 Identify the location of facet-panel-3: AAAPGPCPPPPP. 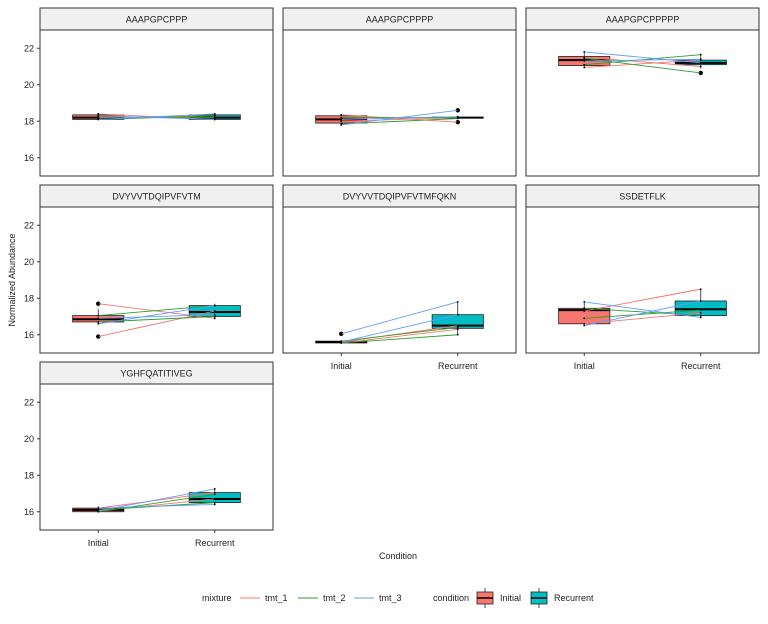
(642, 92).